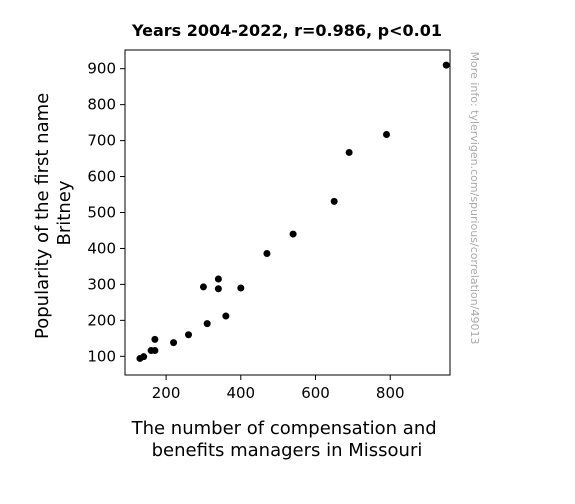 The height and width of the screenshot is (504, 575). Describe the element at coordinates (101, 248) in the screenshot. I see `y-tick-label: 400` at that location.